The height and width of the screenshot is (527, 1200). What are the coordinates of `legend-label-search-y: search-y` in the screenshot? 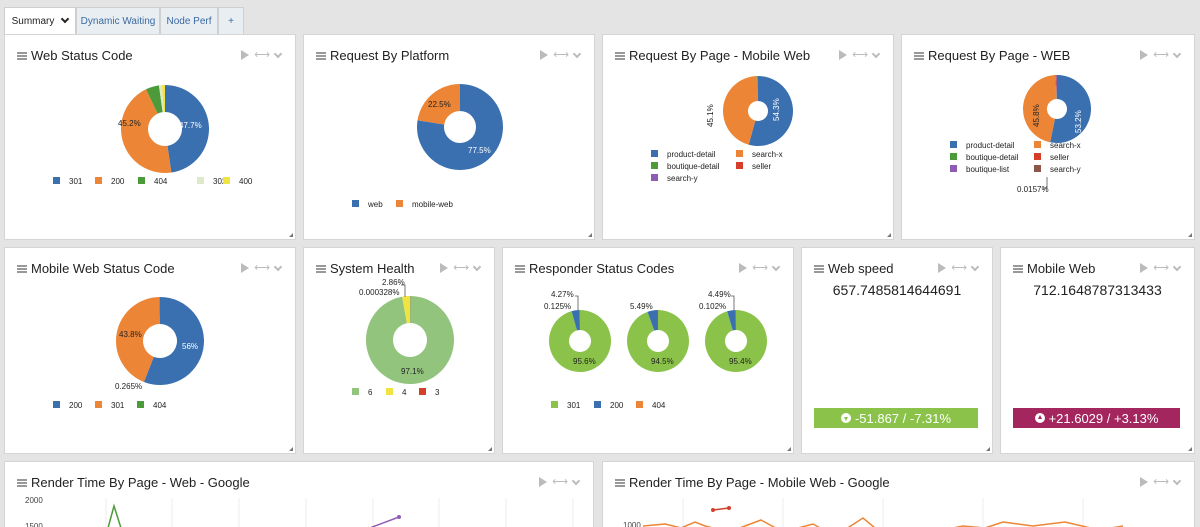 It's located at (1065, 169).